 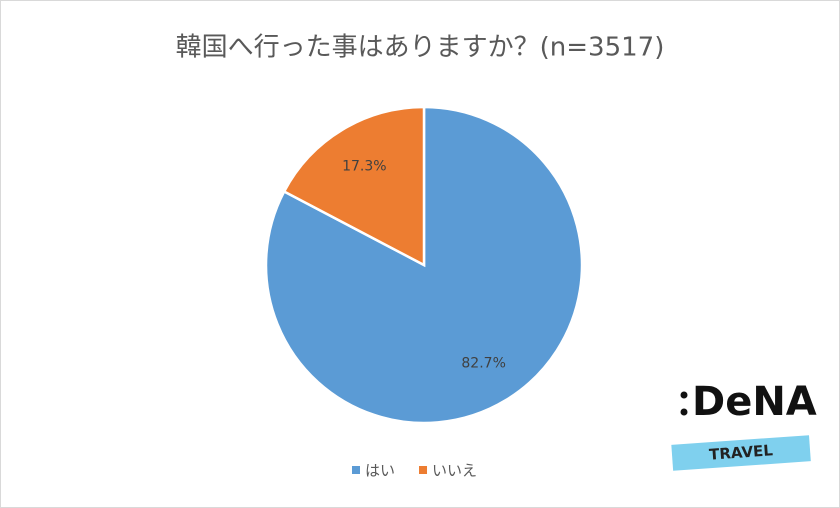 I want to click on pie-slice, so click(x=354, y=186).